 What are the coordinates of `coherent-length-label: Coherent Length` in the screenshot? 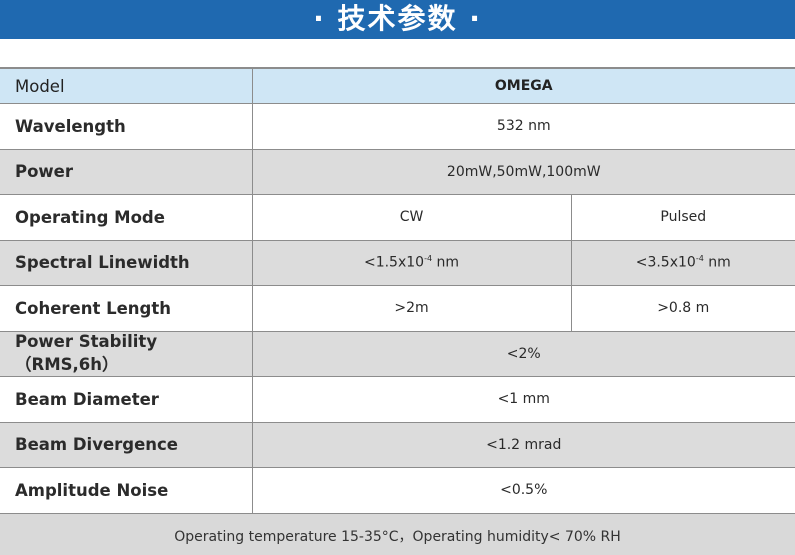 It's located at (126, 308).